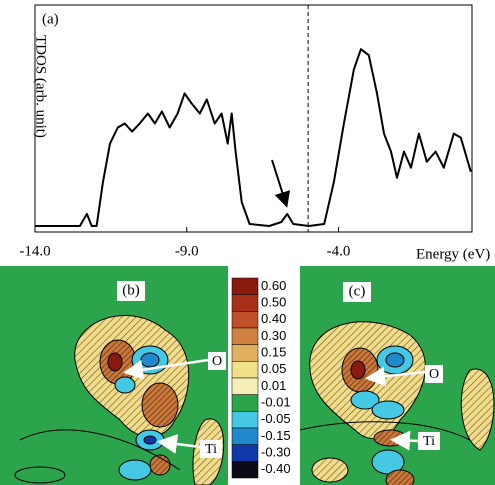 The height and width of the screenshot is (485, 495). What do you see at coordinates (276, 401) in the screenshot?
I see `colorbar-label: -0.01` at bounding box center [276, 401].